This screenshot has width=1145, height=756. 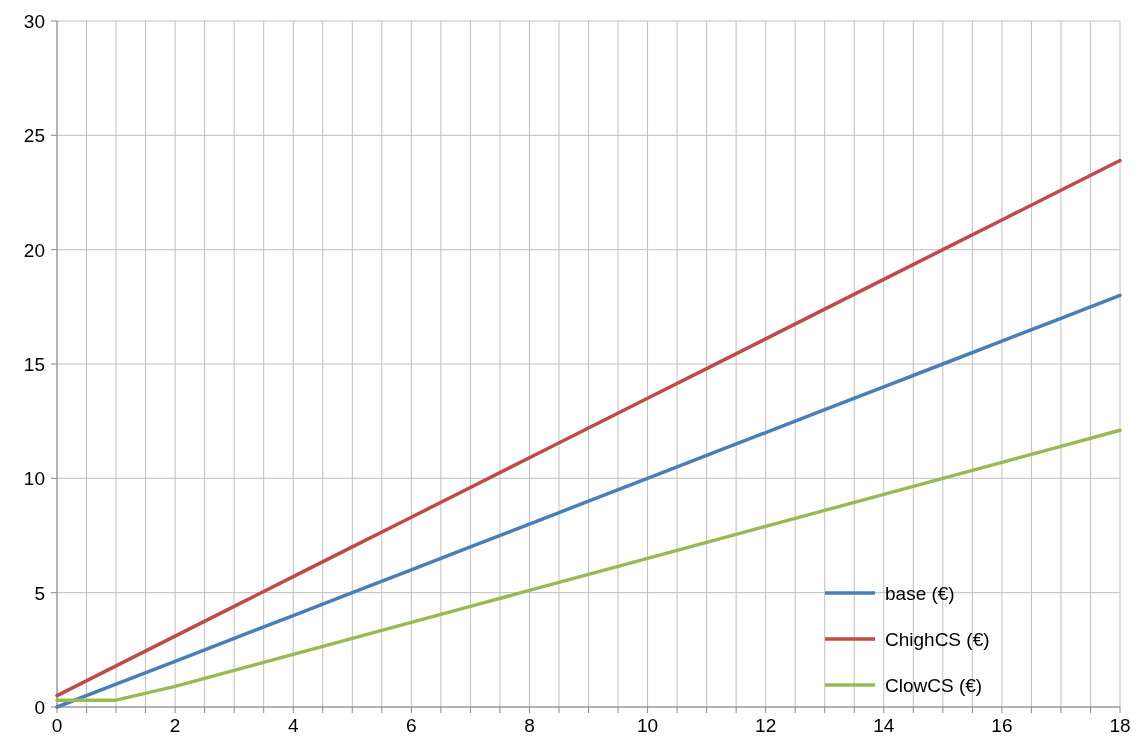 I want to click on y-tick-label: 30, so click(x=34, y=21).